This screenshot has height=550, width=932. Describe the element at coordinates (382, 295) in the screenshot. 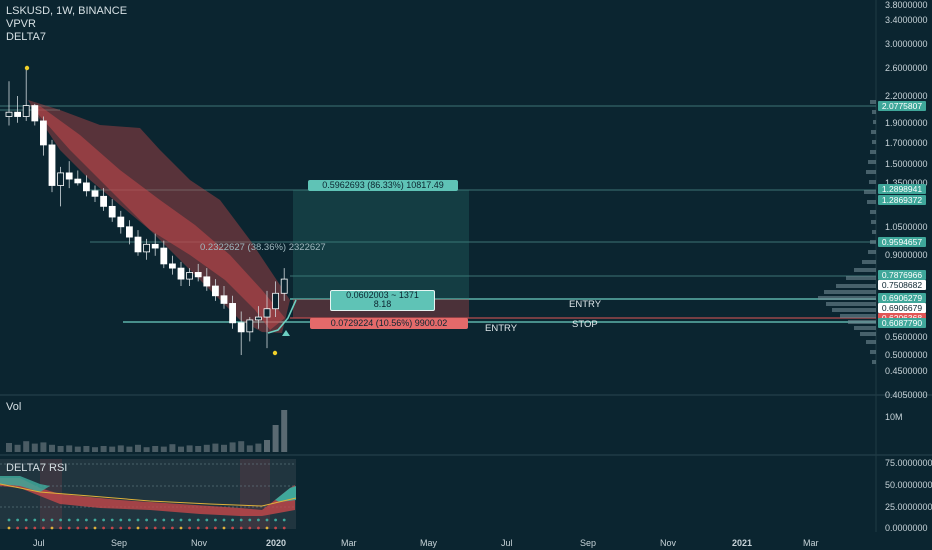

I see `entry-box-line-1: 0.0602003 ~ 1371` at that location.